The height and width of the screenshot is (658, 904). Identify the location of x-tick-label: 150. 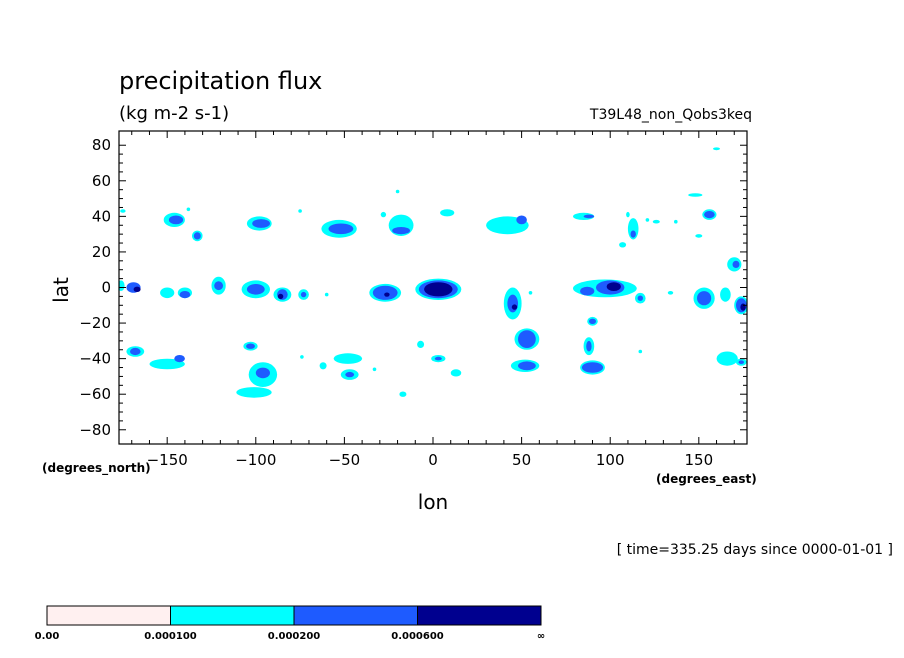
(698, 460).